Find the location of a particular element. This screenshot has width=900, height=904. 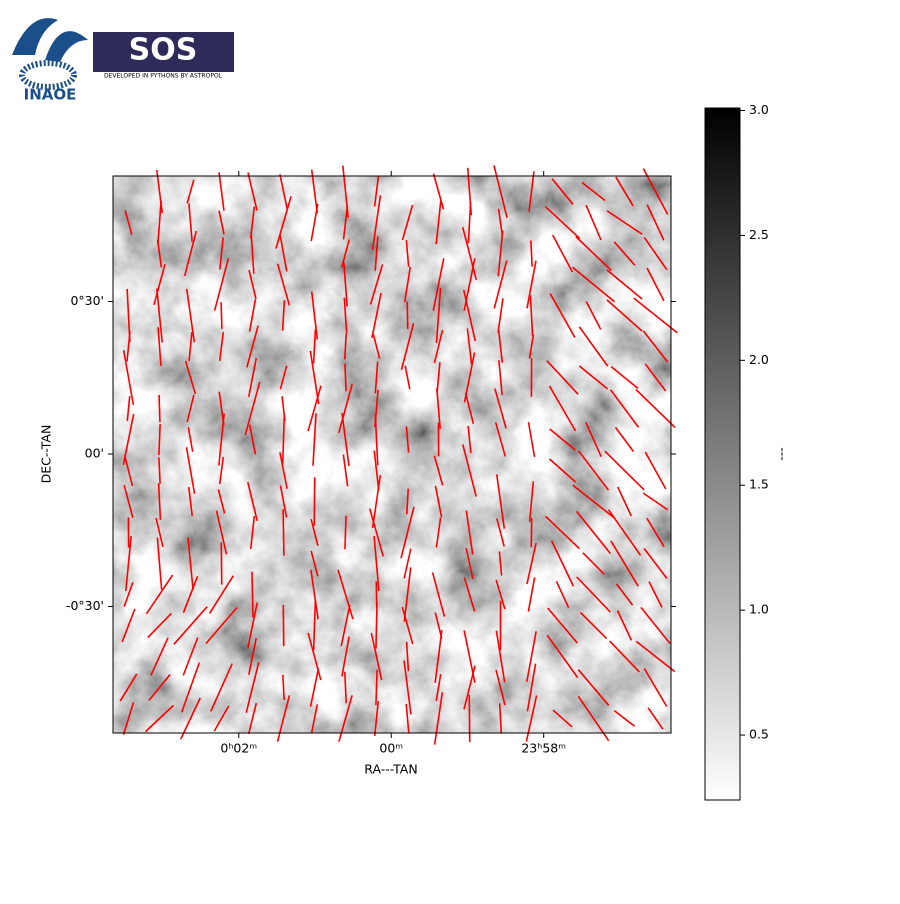

colorbar-tick-label: 1.0 is located at coordinates (759, 609).